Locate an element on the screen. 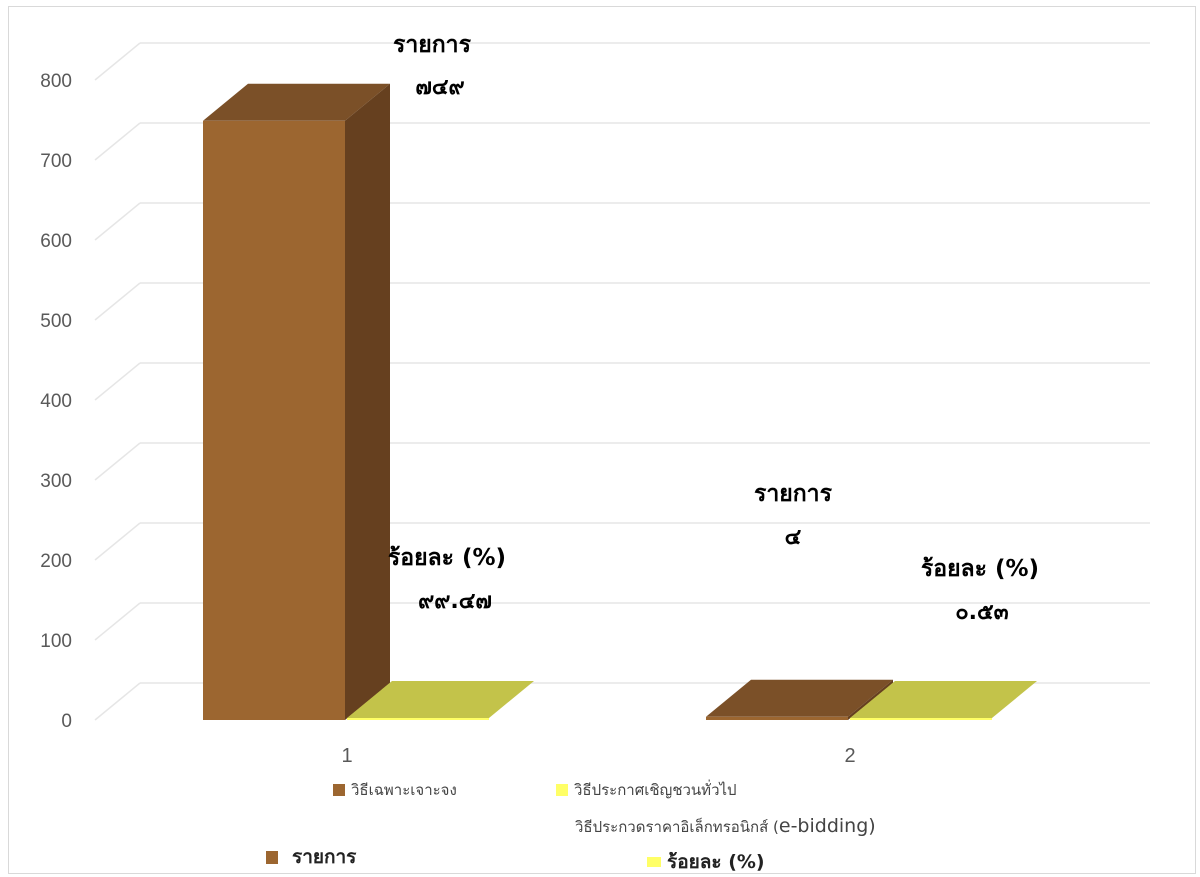  y-axis-ticks: 0 100 200 300 400 500 600 700 800 is located at coordinates (56, 401).